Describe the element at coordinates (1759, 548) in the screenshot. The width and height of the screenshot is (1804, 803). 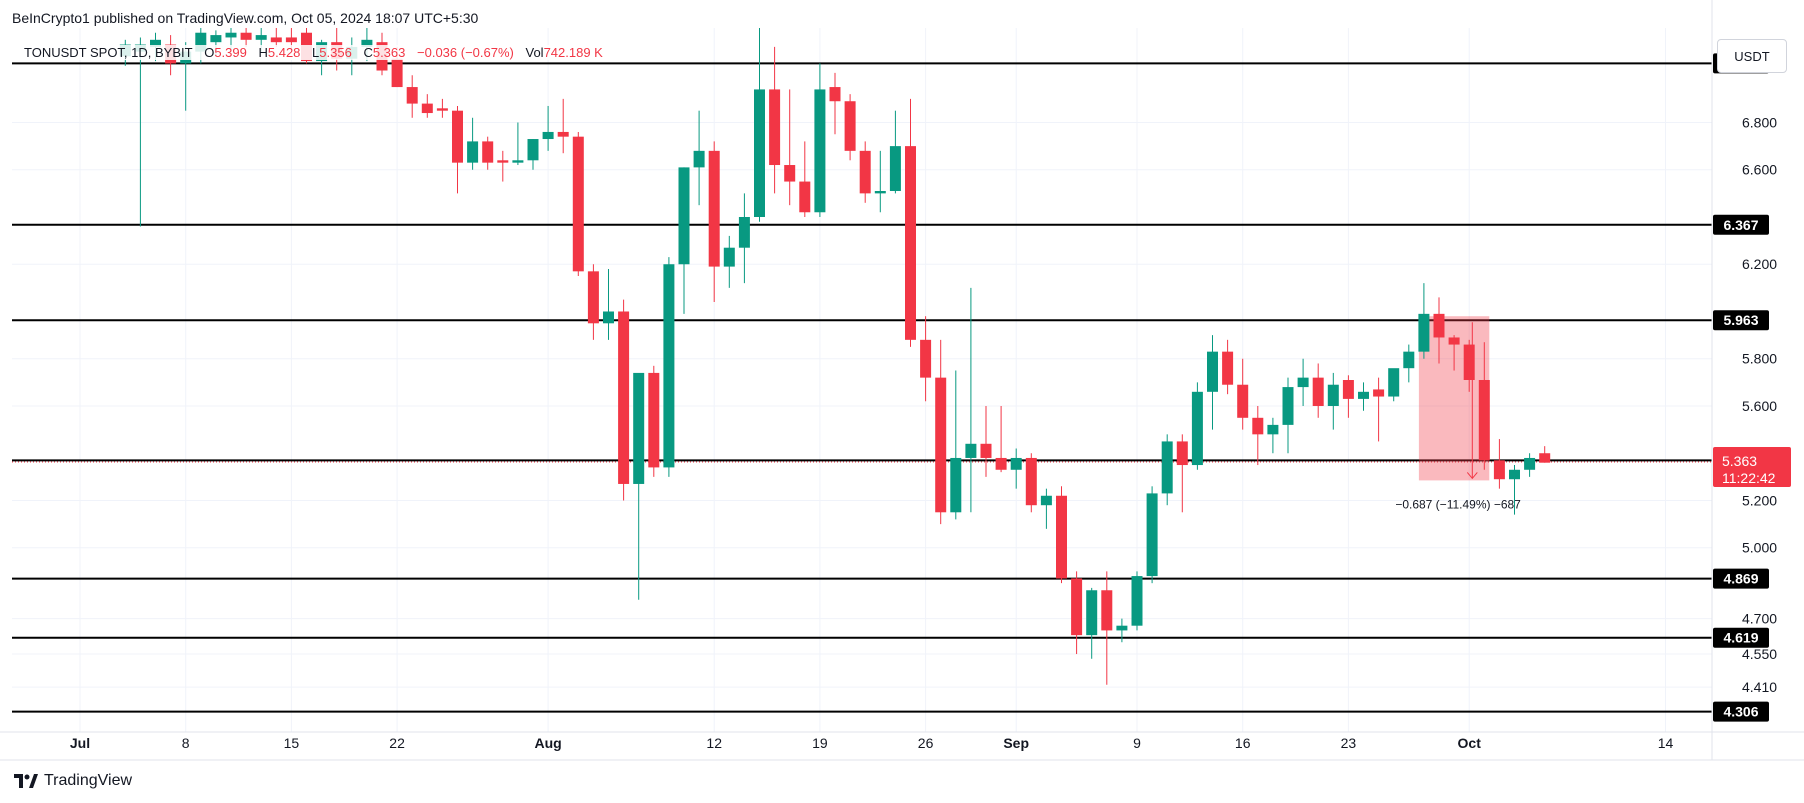
I see `y-tick-label: 5.000` at that location.